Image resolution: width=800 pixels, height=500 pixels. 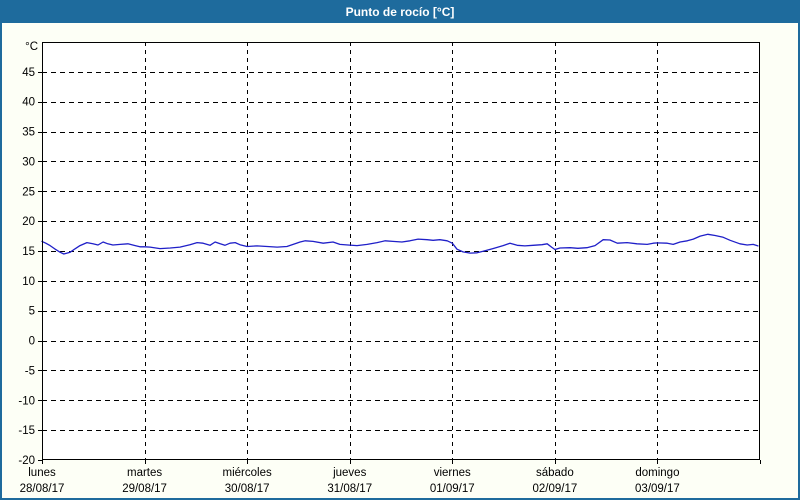 What do you see at coordinates (42, 473) in the screenshot?
I see `day-label: lunes` at bounding box center [42, 473].